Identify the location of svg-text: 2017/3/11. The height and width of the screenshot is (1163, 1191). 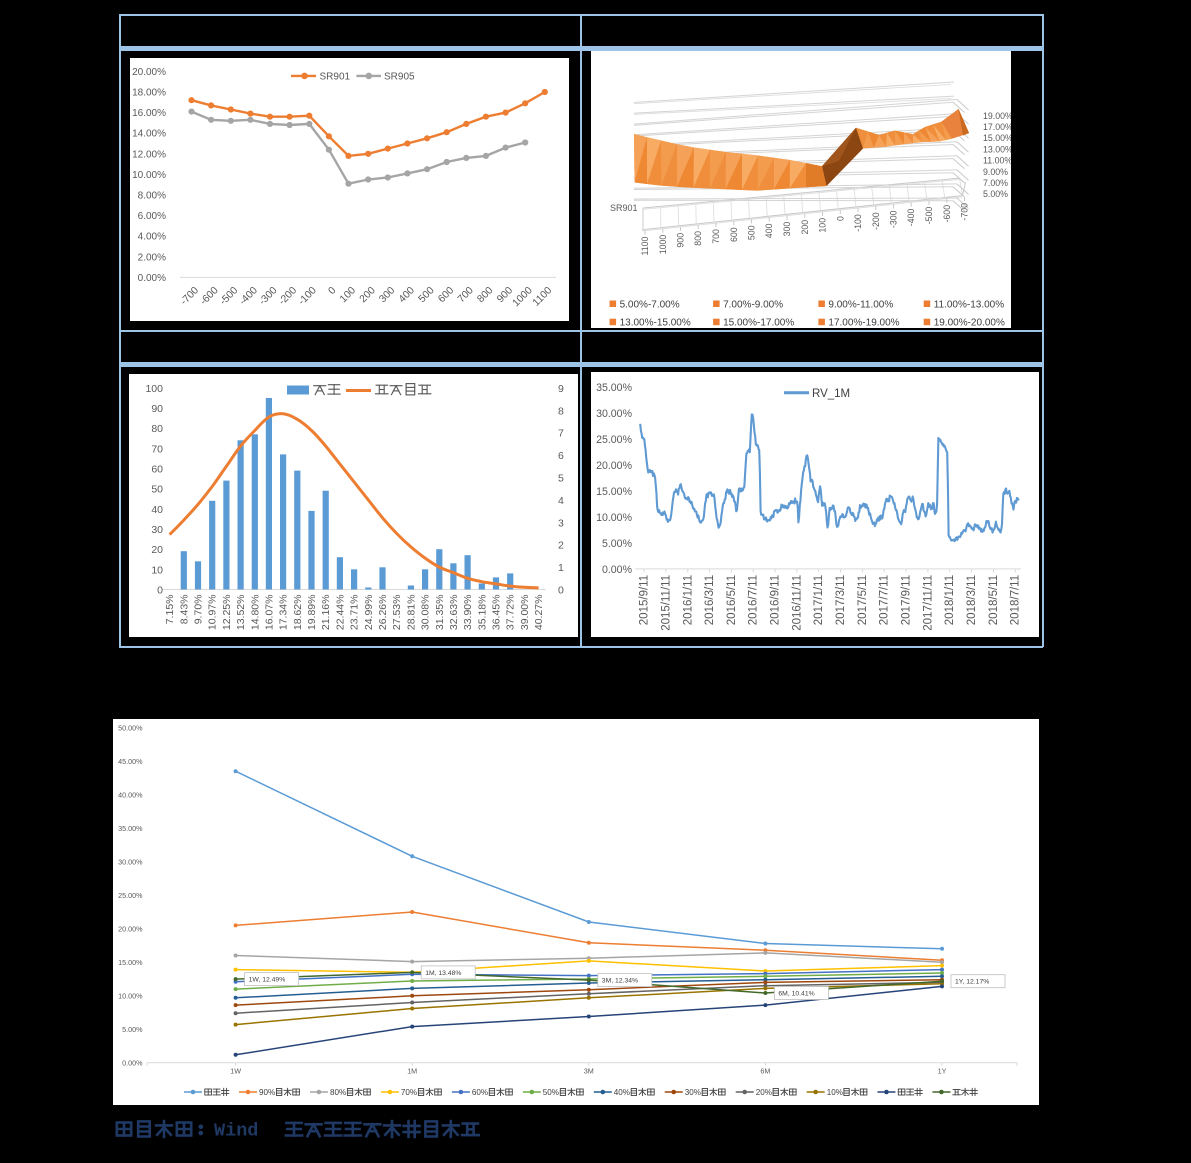
(841, 600).